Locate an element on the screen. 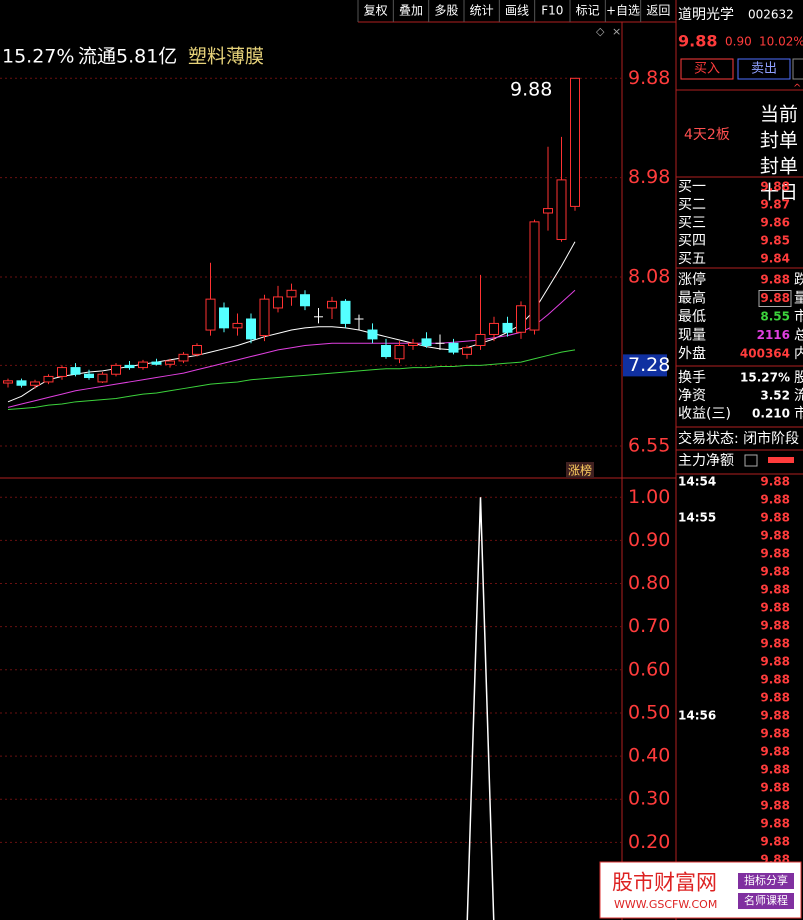 Image resolution: width=803 pixels, height=920 pixels. float-cap: 流通5.81亿 is located at coordinates (127, 57).